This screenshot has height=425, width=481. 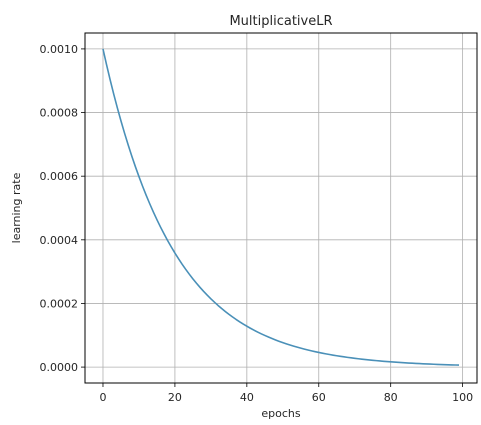 What do you see at coordinates (247, 397) in the screenshot?
I see `x-tick-label: 40` at bounding box center [247, 397].